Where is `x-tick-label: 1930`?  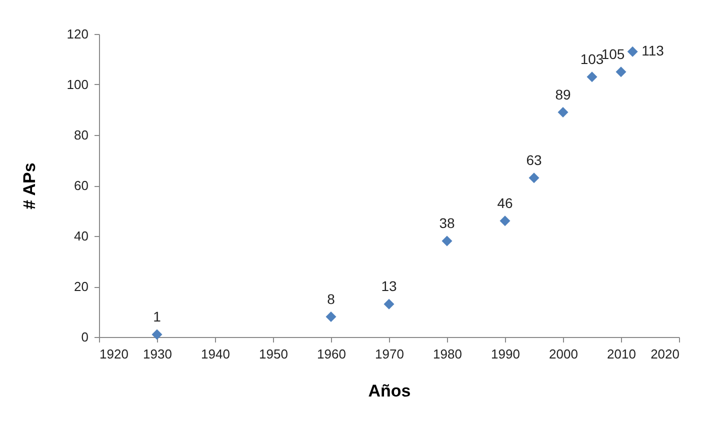
x-tick-label: 1930 is located at coordinates (157, 354).